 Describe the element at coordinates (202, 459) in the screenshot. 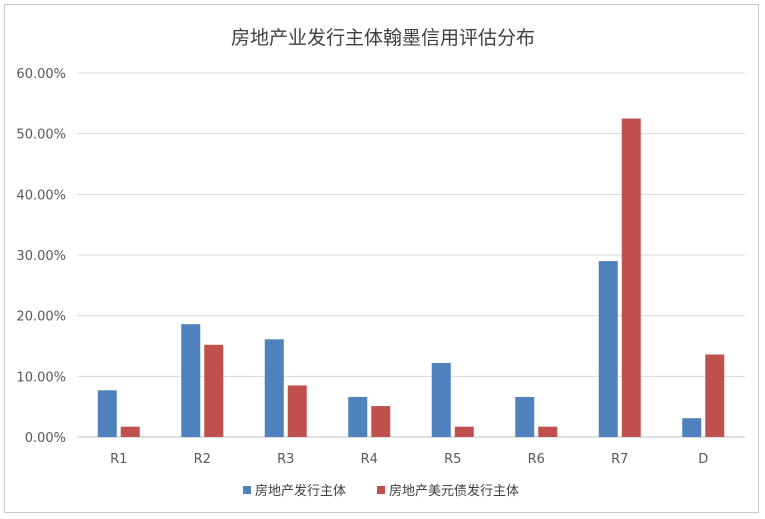

I see `x-tick-label: R2` at that location.